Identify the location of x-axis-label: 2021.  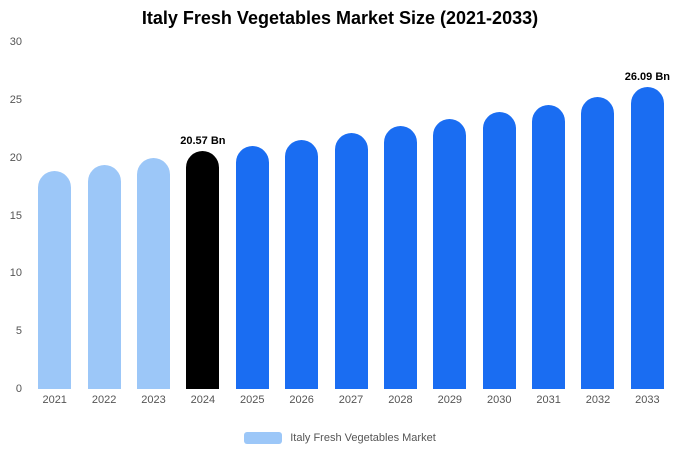
(54, 400).